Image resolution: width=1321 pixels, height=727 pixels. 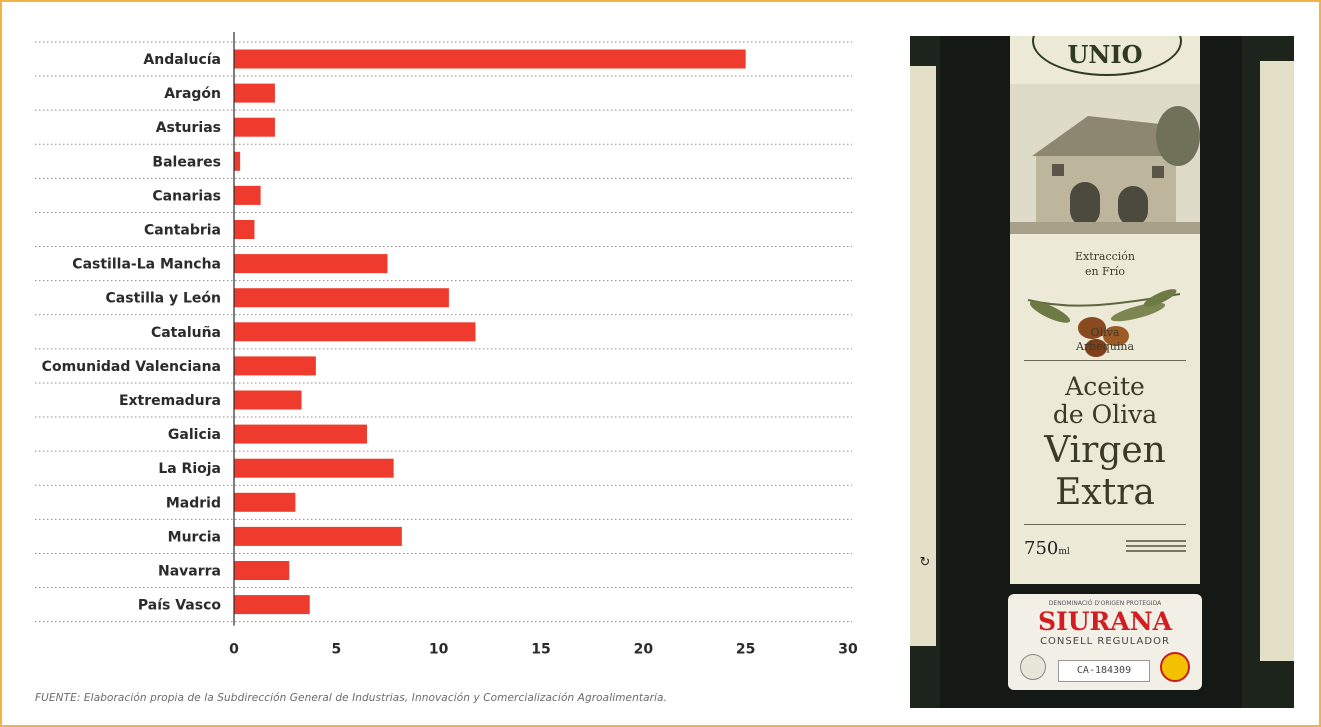 What do you see at coordinates (1105, 256) in the screenshot?
I see `extraction-text-1: Extracción` at bounding box center [1105, 256].